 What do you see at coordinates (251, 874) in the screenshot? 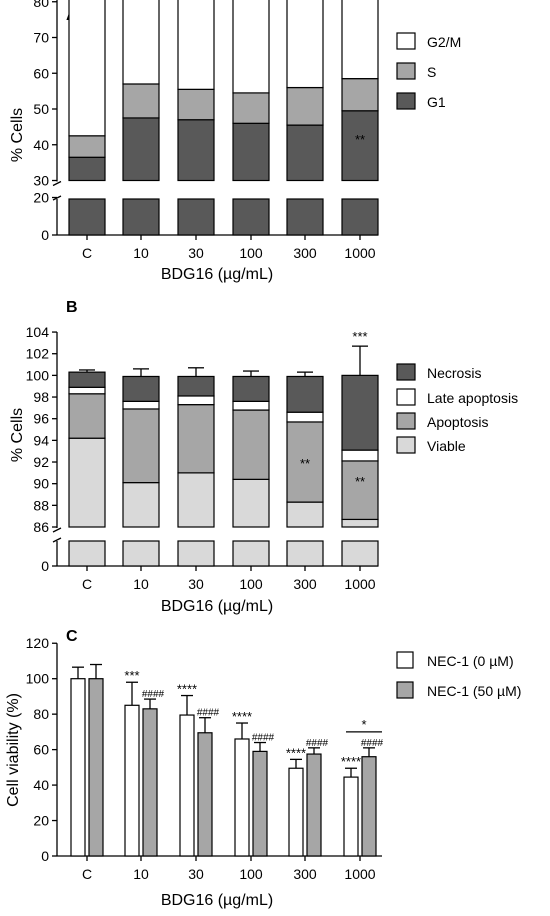
I see `panel-c-x-tick-label: 100` at bounding box center [251, 874].